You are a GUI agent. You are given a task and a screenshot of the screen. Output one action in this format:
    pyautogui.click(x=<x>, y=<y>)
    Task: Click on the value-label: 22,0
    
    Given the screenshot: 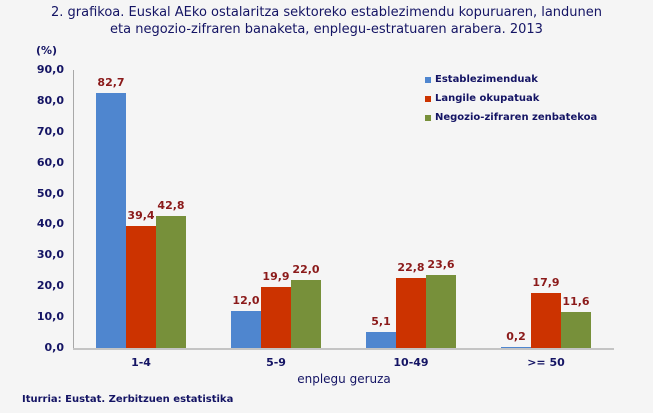 What is the action you would take?
    pyautogui.click(x=306, y=270)
    